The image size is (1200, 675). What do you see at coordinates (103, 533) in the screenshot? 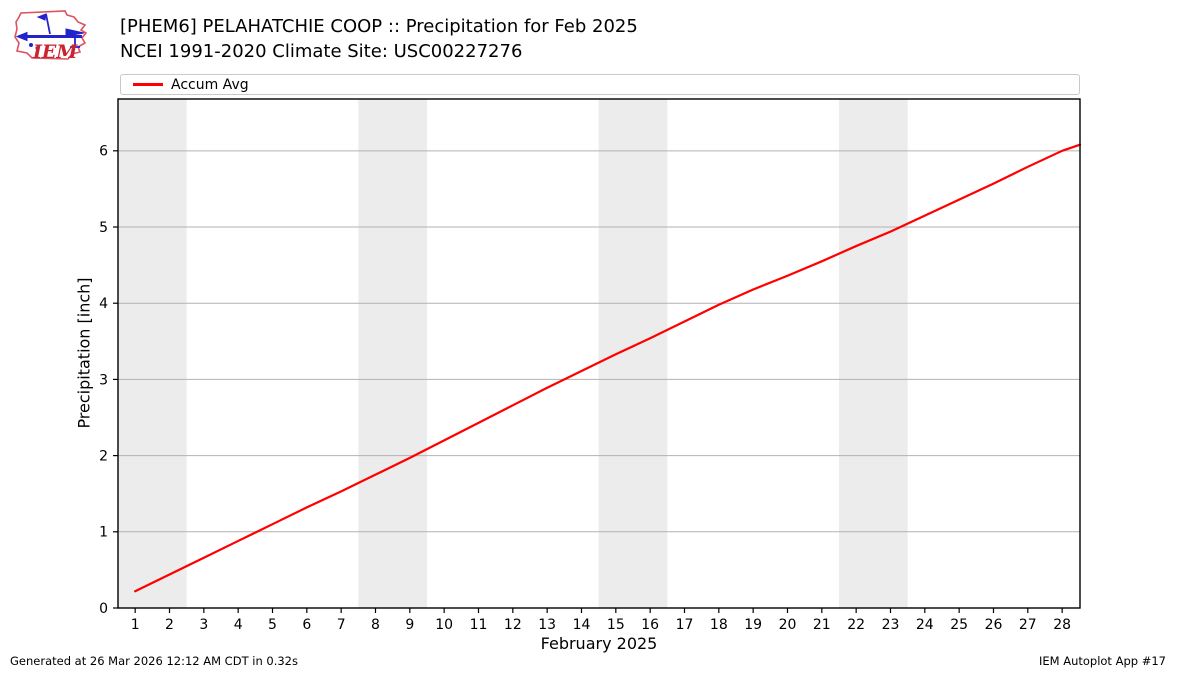
I see `y-tick-label: 1` at bounding box center [103, 533].